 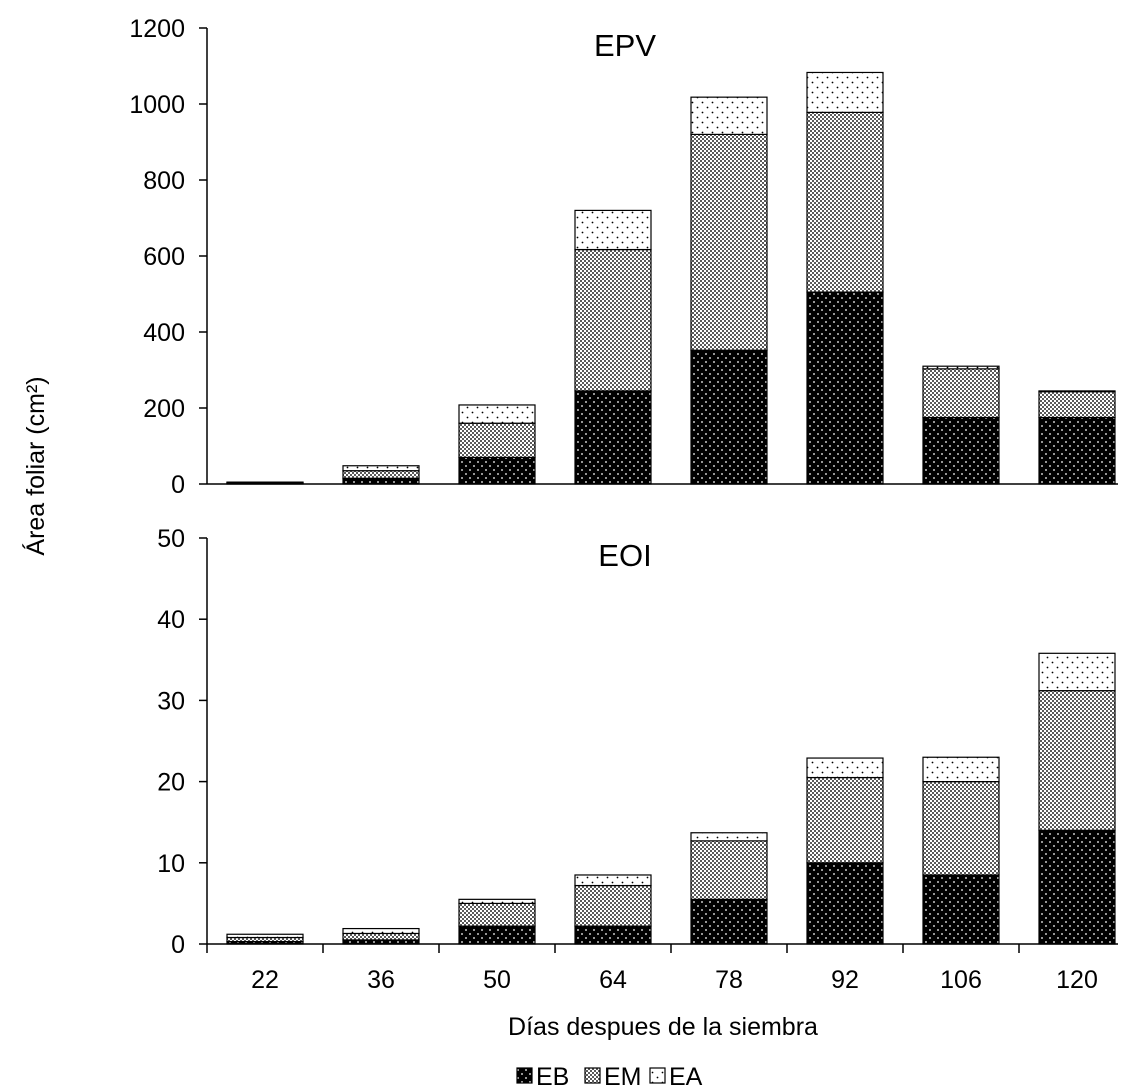 I want to click on epv-y-tick-label: 800, so click(x=164, y=181).